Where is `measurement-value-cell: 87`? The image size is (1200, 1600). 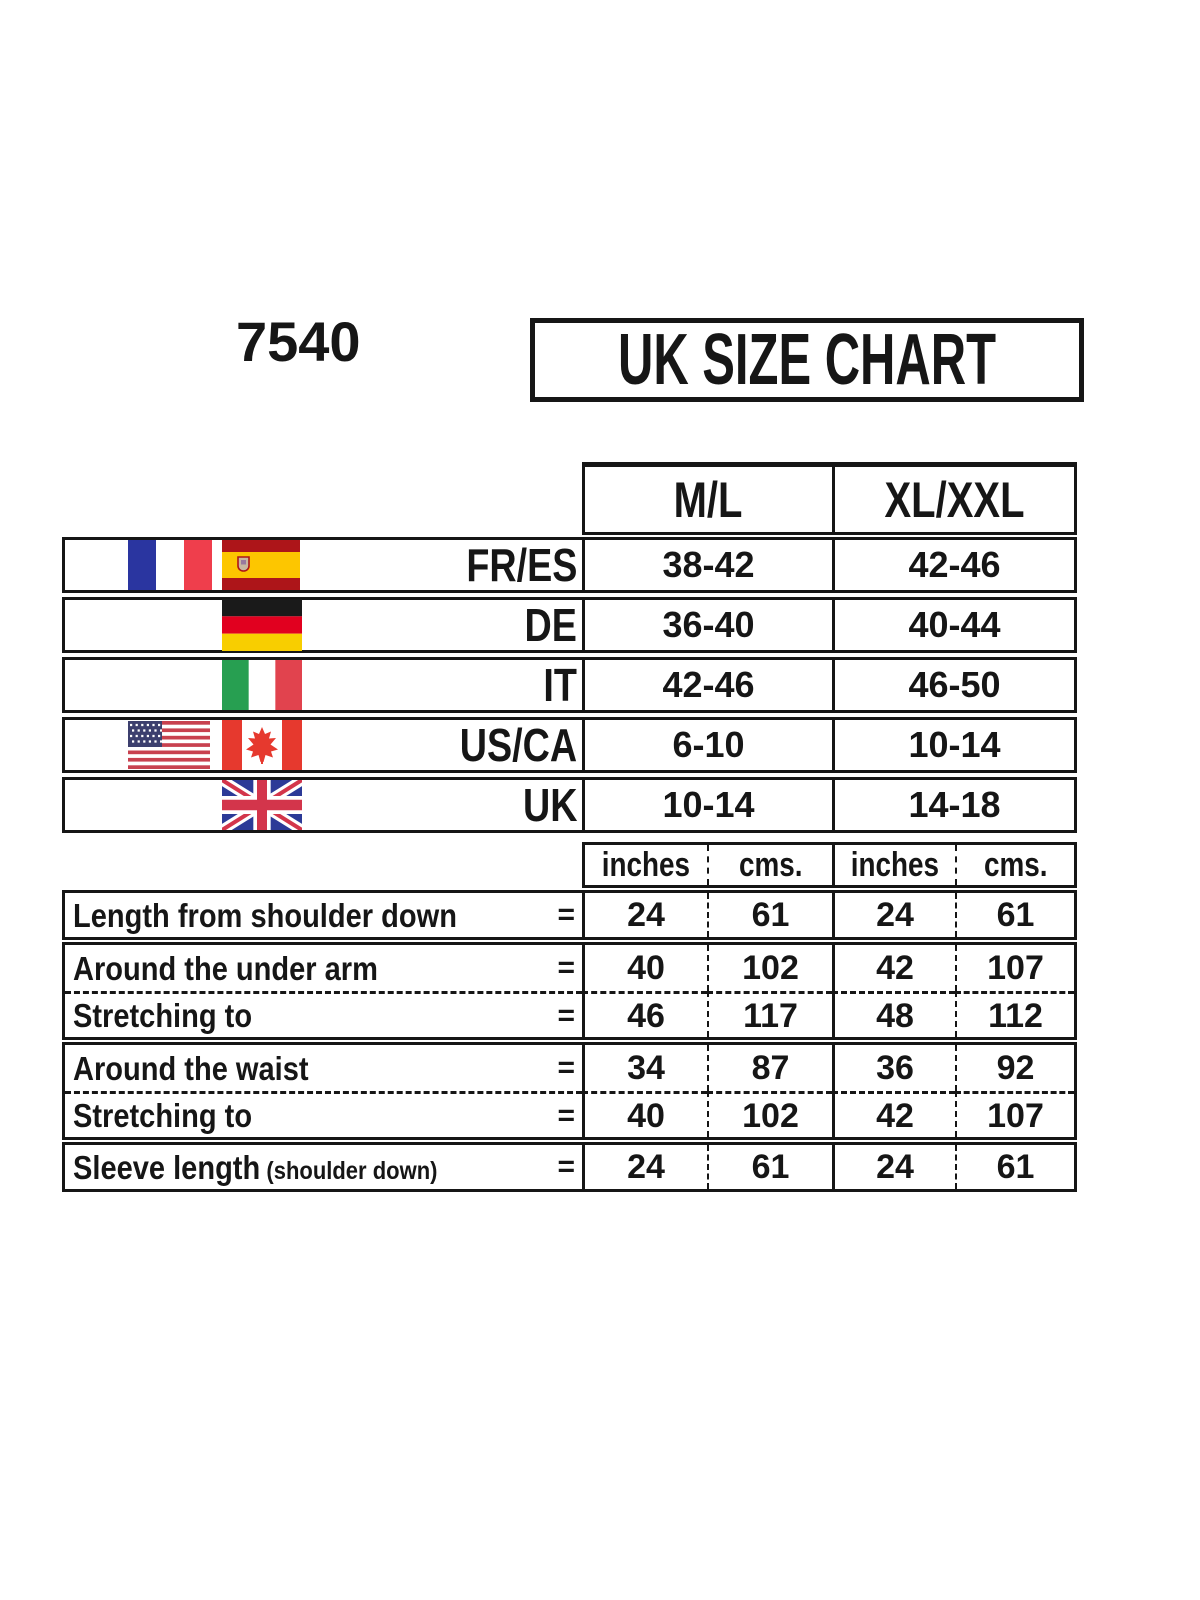
measurement-value-cell: 87 is located at coordinates (769, 1068).